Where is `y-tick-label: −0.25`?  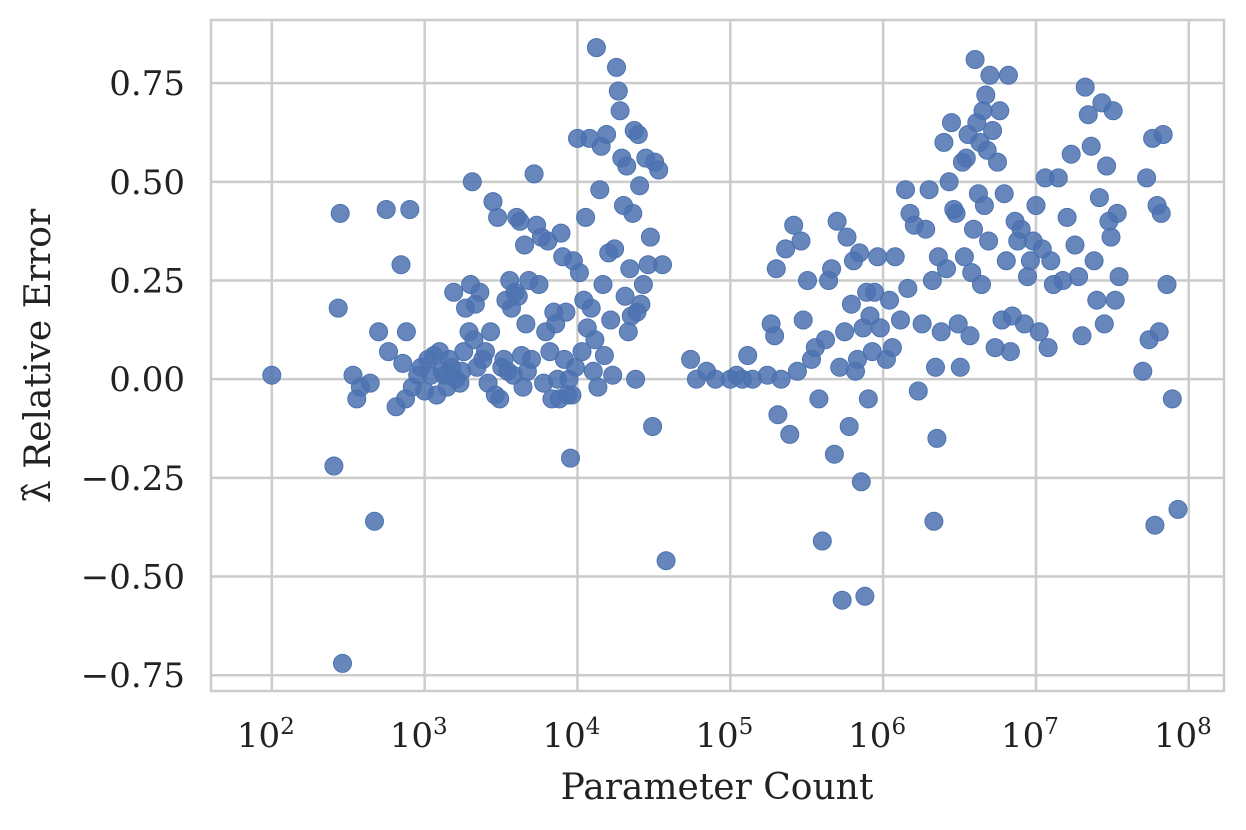
y-tick-label: −0.25 is located at coordinates (133, 479).